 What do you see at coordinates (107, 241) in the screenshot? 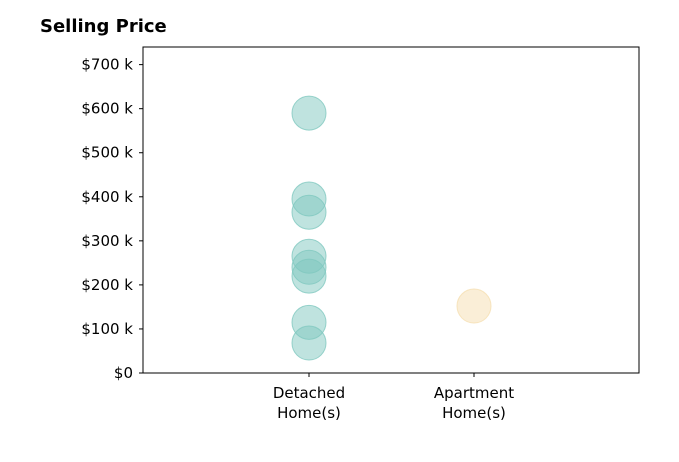
I see `y-tick-label: $300 k` at bounding box center [107, 241].